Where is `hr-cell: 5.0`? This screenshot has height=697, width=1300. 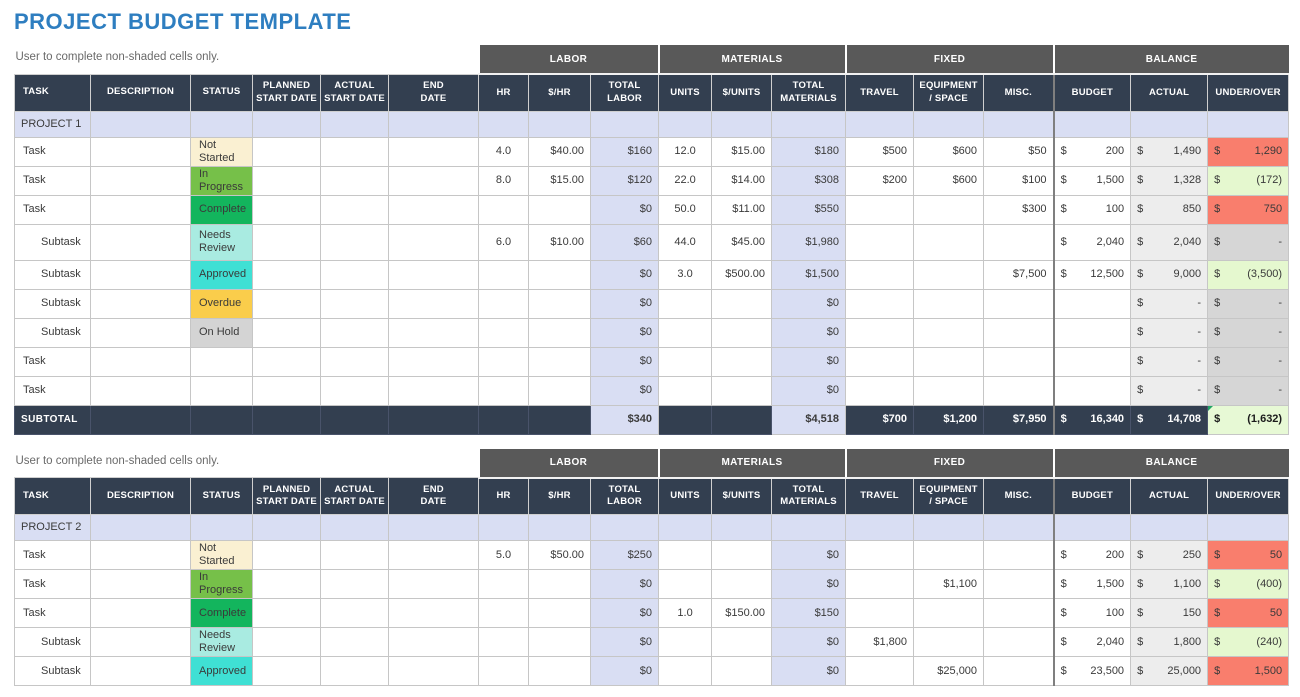 hr-cell: 5.0 is located at coordinates (504, 555).